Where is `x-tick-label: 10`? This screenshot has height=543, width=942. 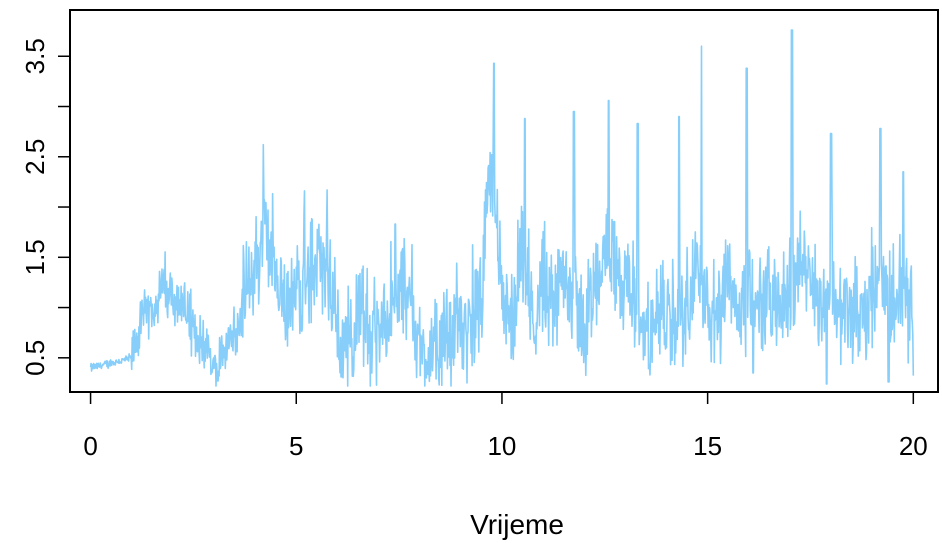
x-tick-label: 10 is located at coordinates (501, 446).